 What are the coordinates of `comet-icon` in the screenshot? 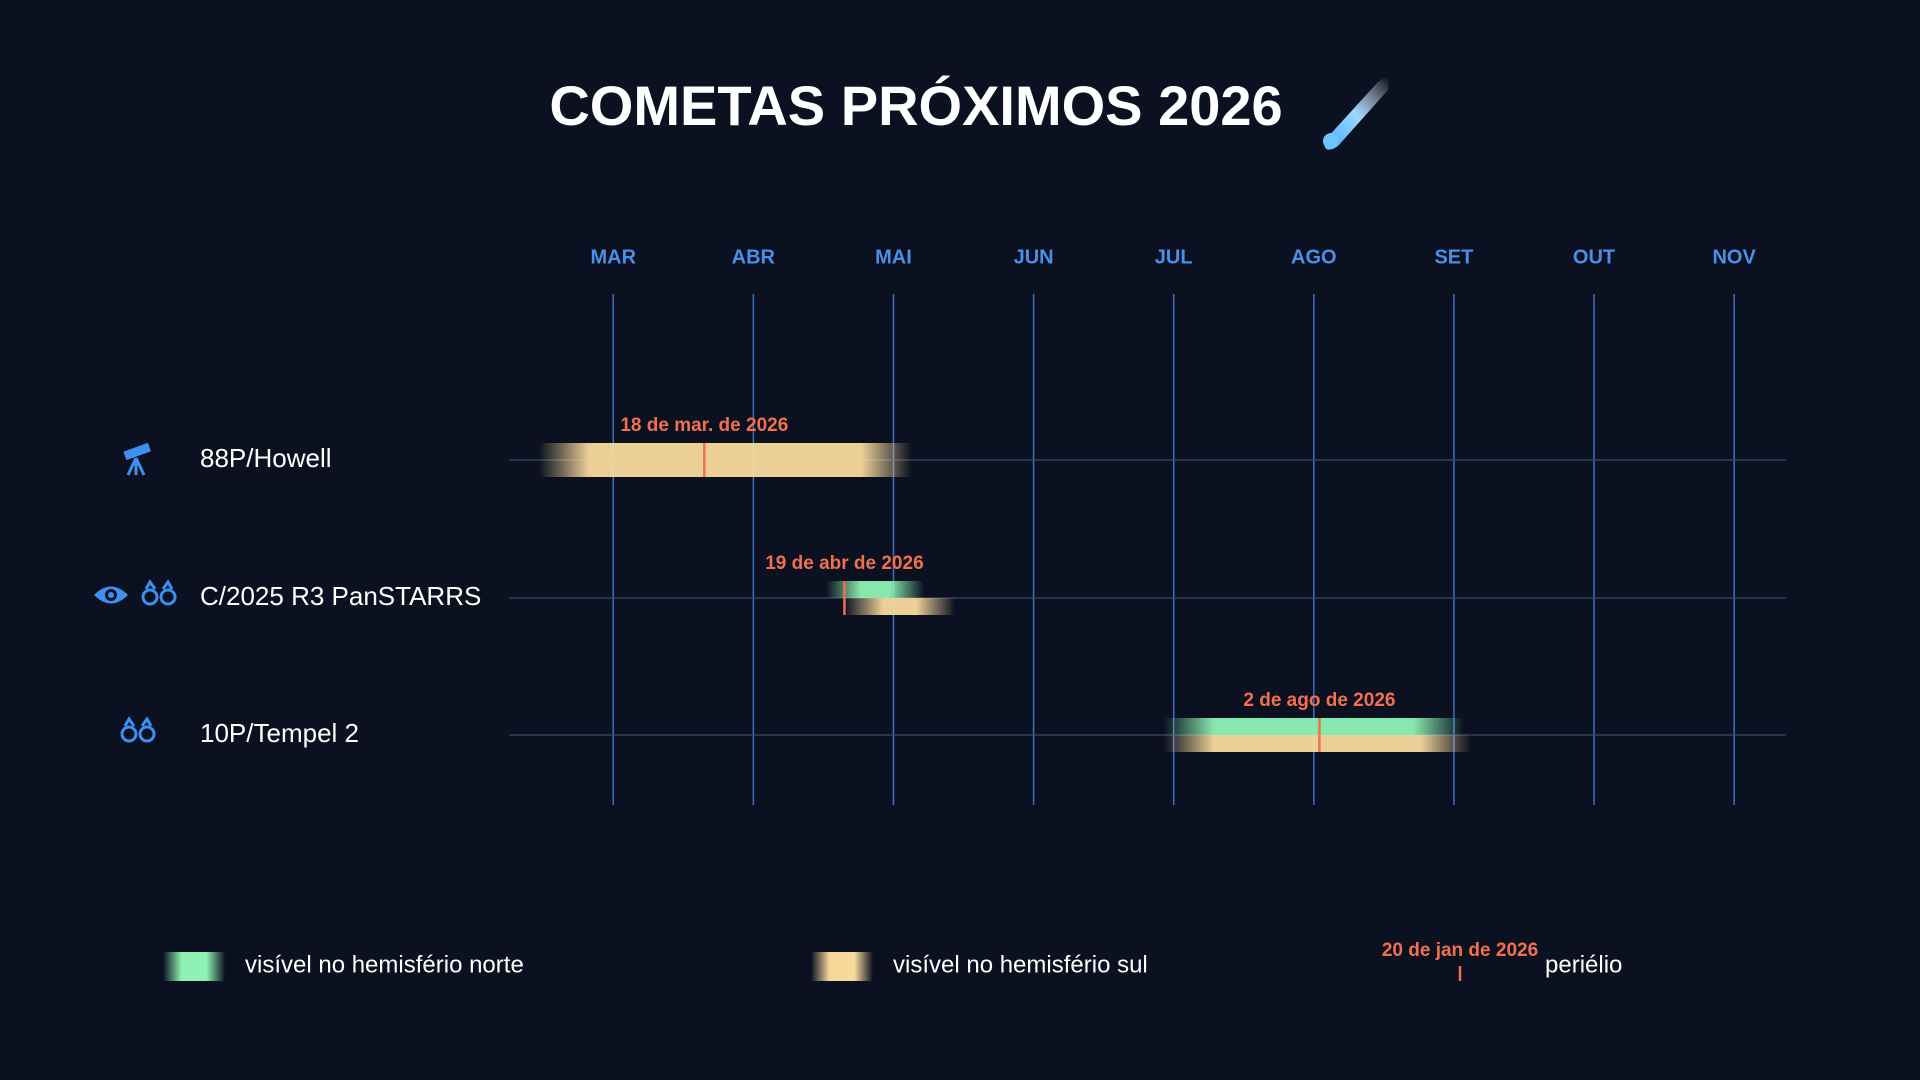 It's located at (1356, 114).